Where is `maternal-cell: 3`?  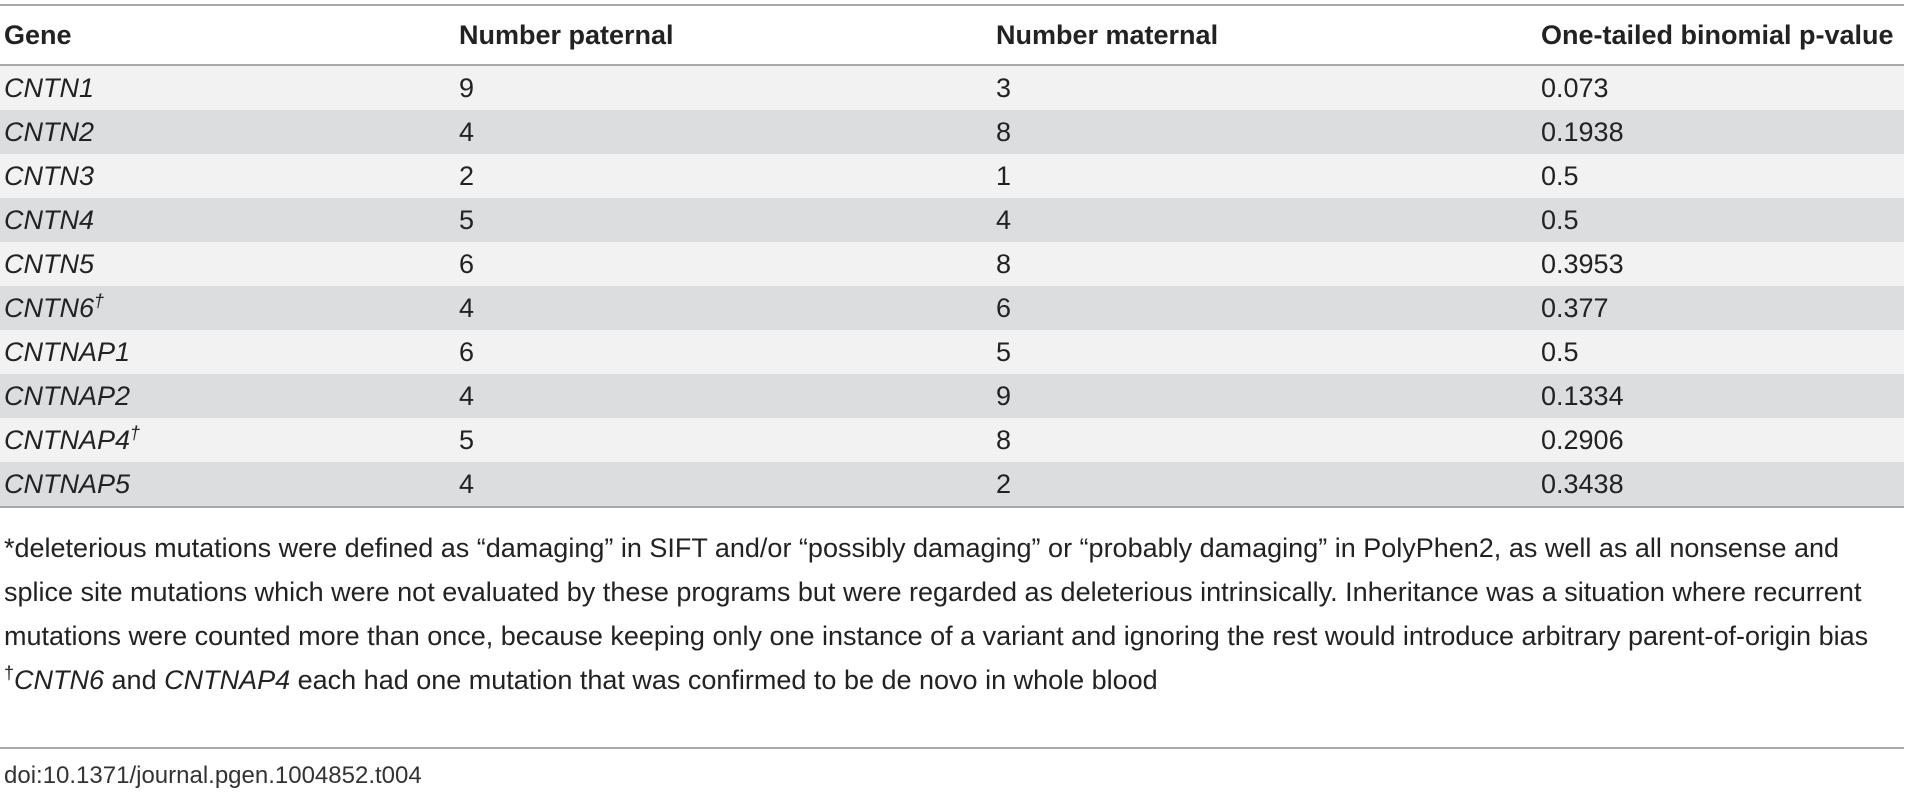 maternal-cell: 3 is located at coordinates (1264, 87).